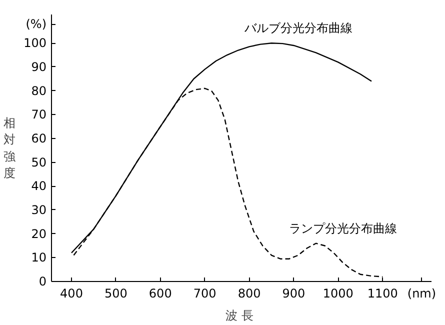  Describe the element at coordinates (39, 138) in the screenshot. I see `y-tick-label: 60` at that location.